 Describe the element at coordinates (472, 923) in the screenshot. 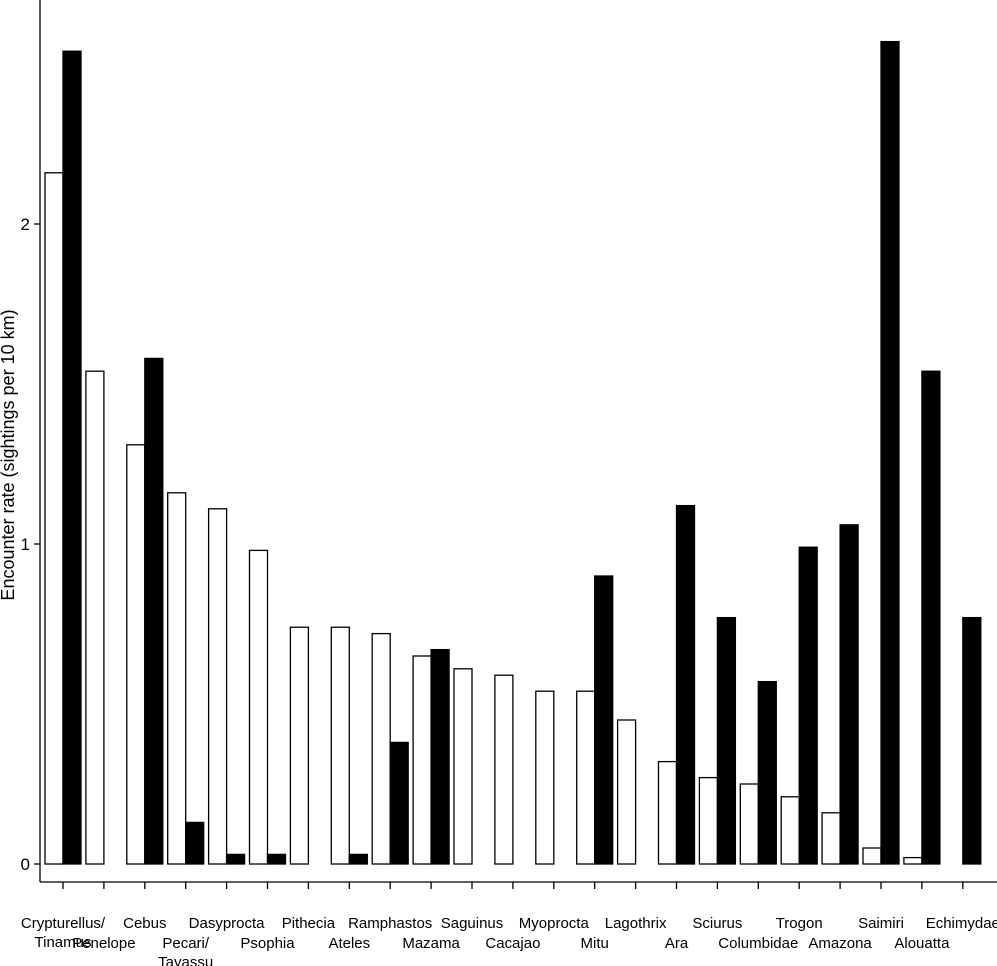

I see `category-label: Saguinus` at that location.